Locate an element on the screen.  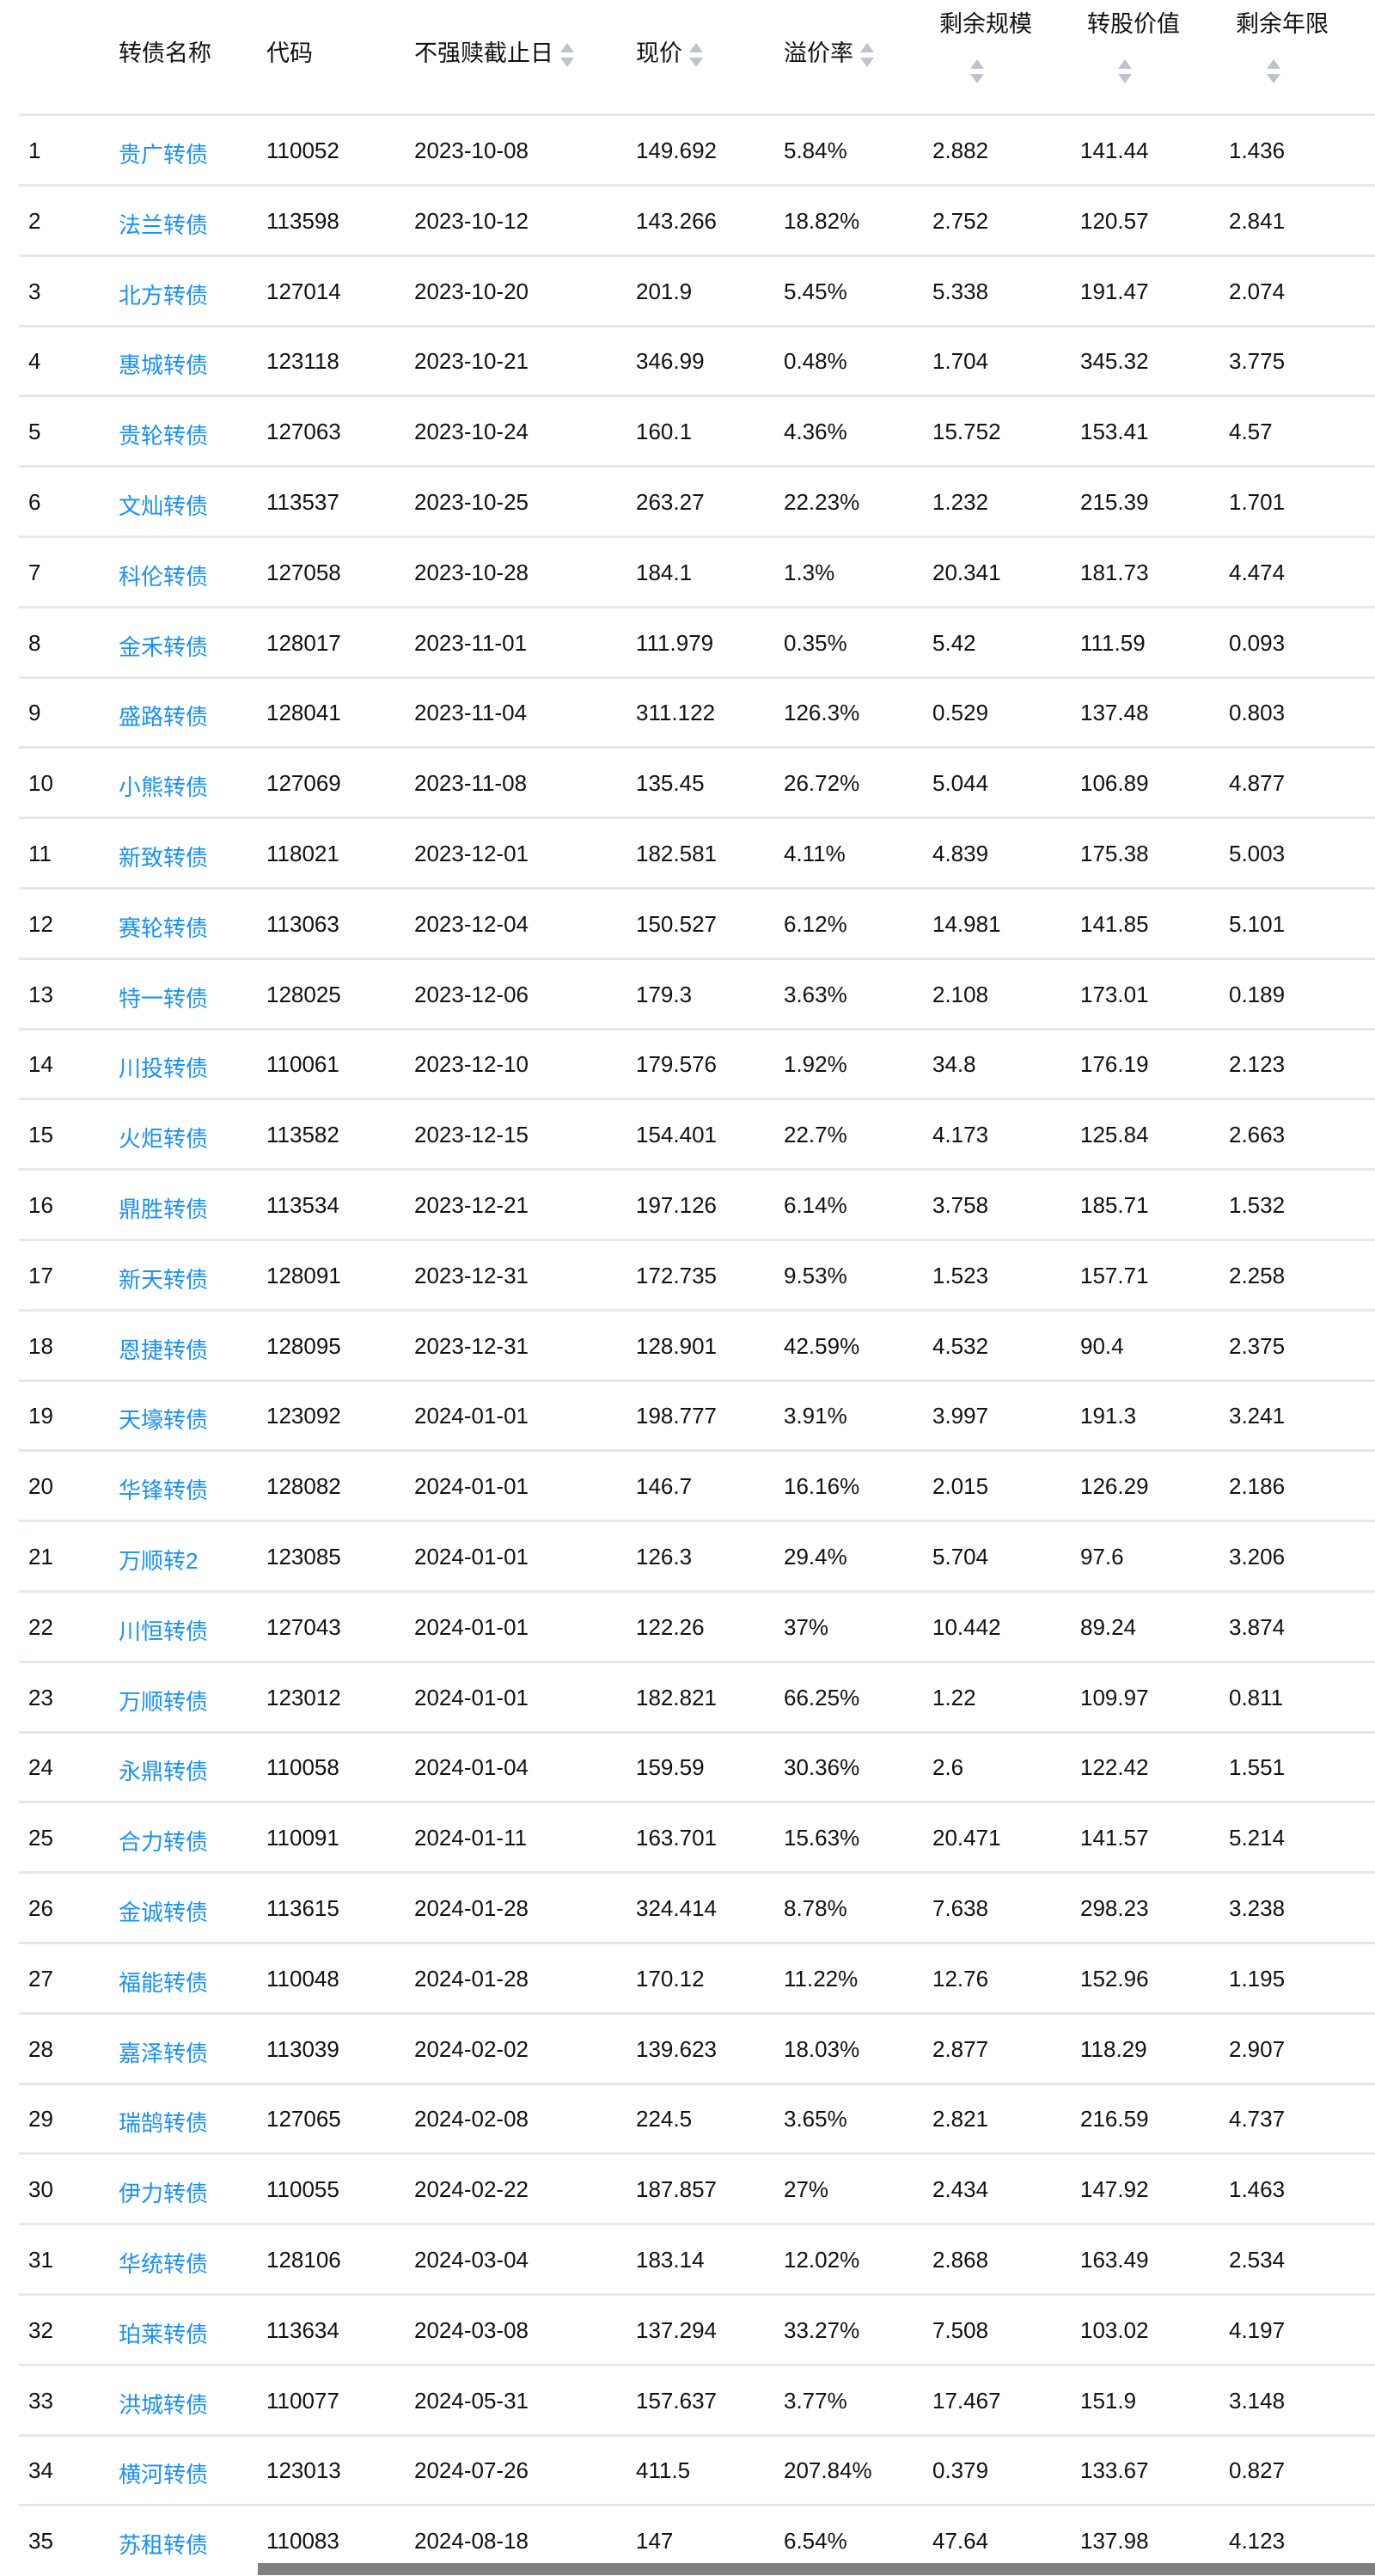
premium-rate: 30.36% is located at coordinates (822, 1767).